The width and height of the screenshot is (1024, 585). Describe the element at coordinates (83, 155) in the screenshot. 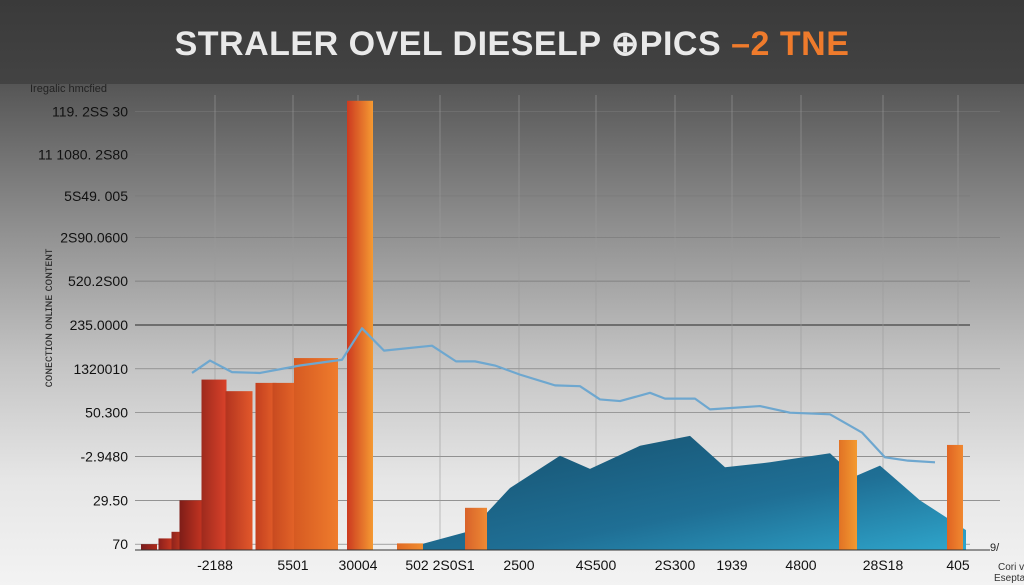

I see `y-tick-label: 11 1080. 2S80` at that location.